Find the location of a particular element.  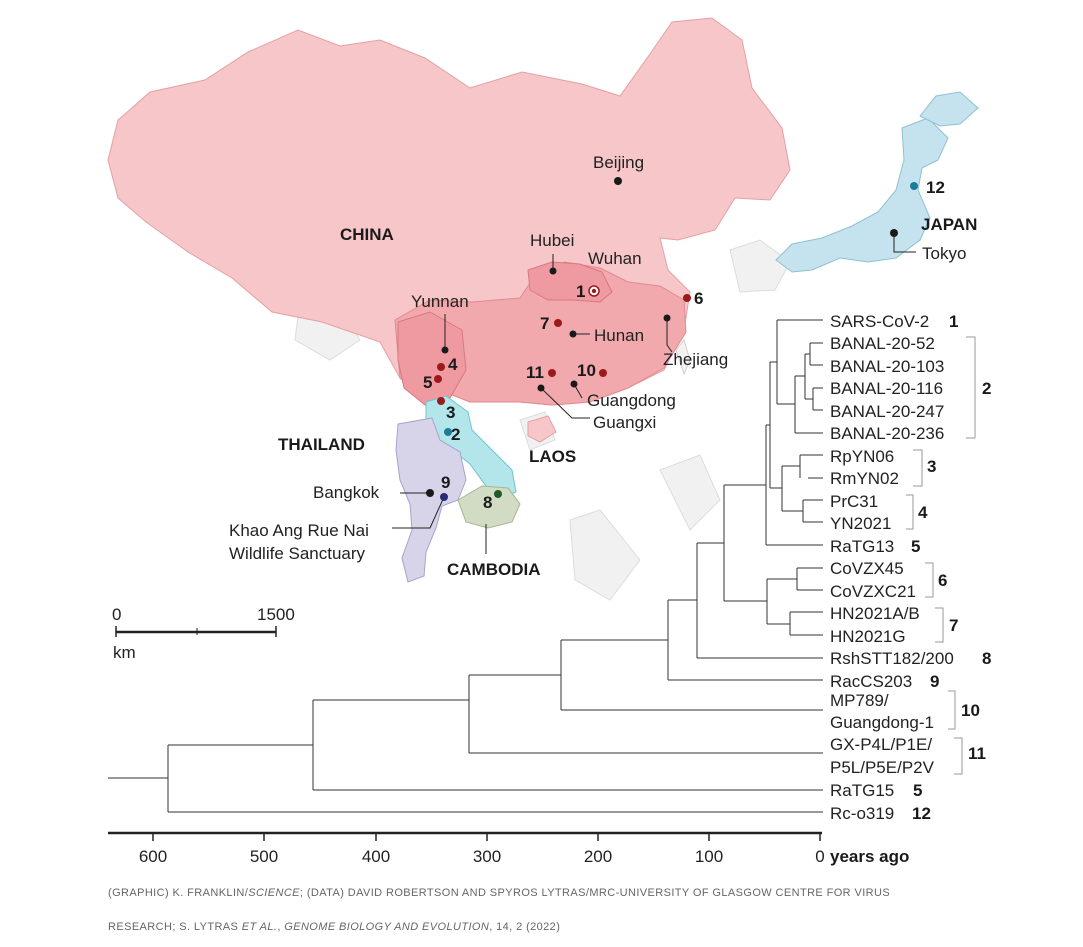

group-numbers: 1 2 3 4 5 6 7 8 9 10 11 5 12 is located at coordinates (951, 567).